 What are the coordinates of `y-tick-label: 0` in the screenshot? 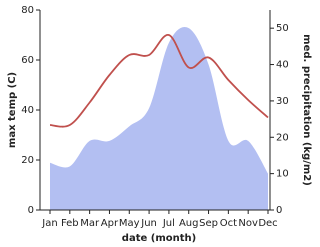 It's located at (31, 210).